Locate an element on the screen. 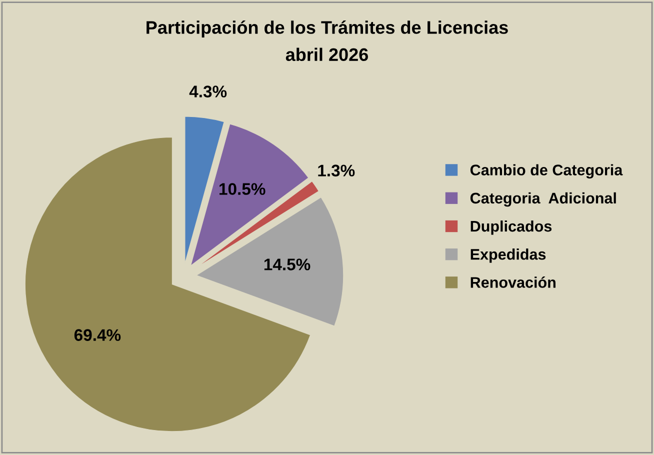 The width and height of the screenshot is (654, 455). legend-label: Renovación is located at coordinates (513, 282).